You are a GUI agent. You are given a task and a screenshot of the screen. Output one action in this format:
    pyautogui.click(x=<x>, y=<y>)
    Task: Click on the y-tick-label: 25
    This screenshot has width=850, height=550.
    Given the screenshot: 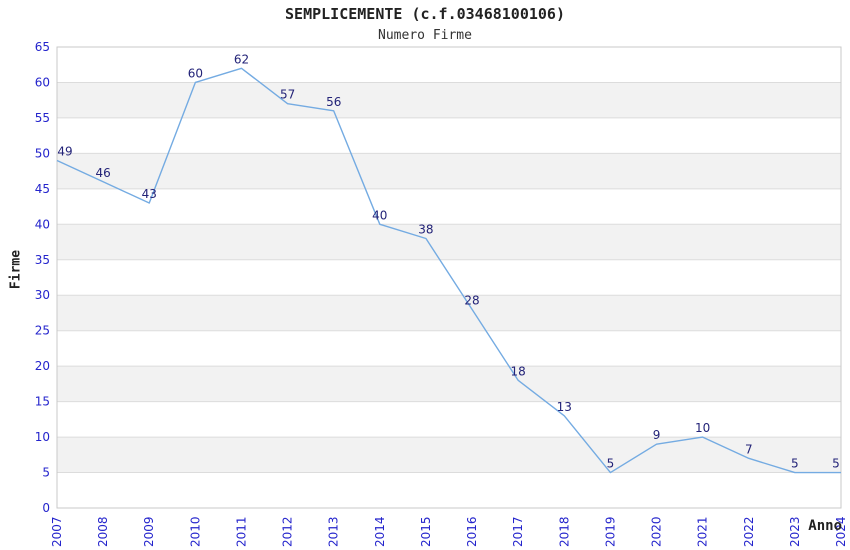 What is the action you would take?
    pyautogui.click(x=42, y=331)
    